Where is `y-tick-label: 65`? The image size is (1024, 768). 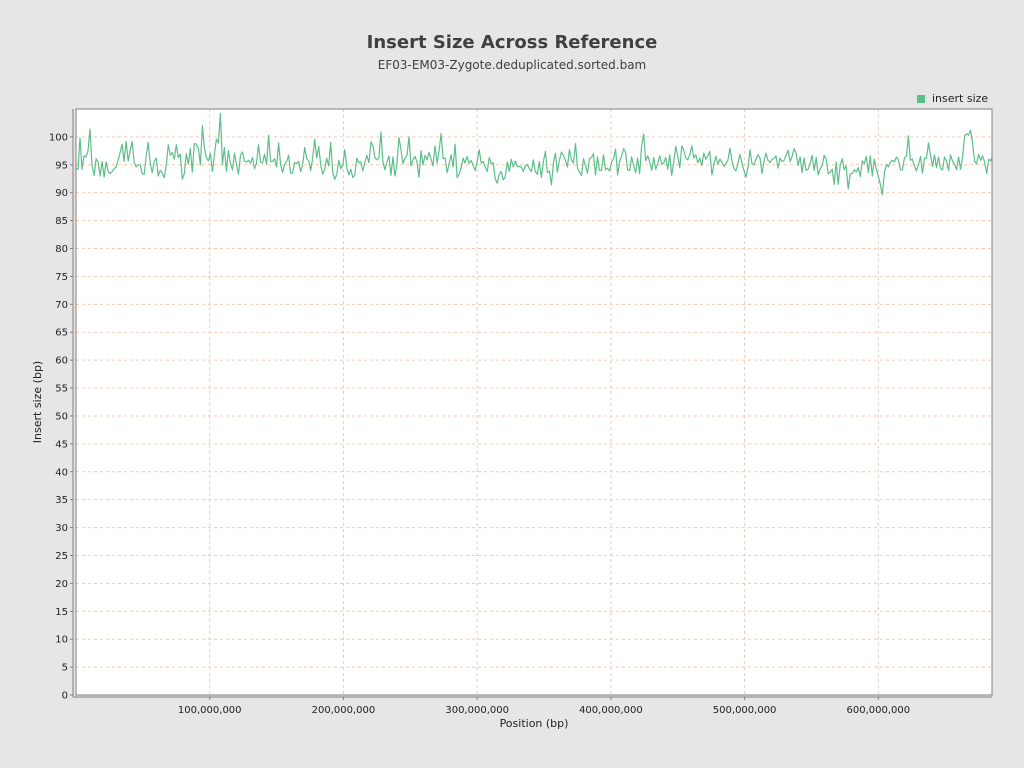
y-tick-label: 65 is located at coordinates (61, 333).